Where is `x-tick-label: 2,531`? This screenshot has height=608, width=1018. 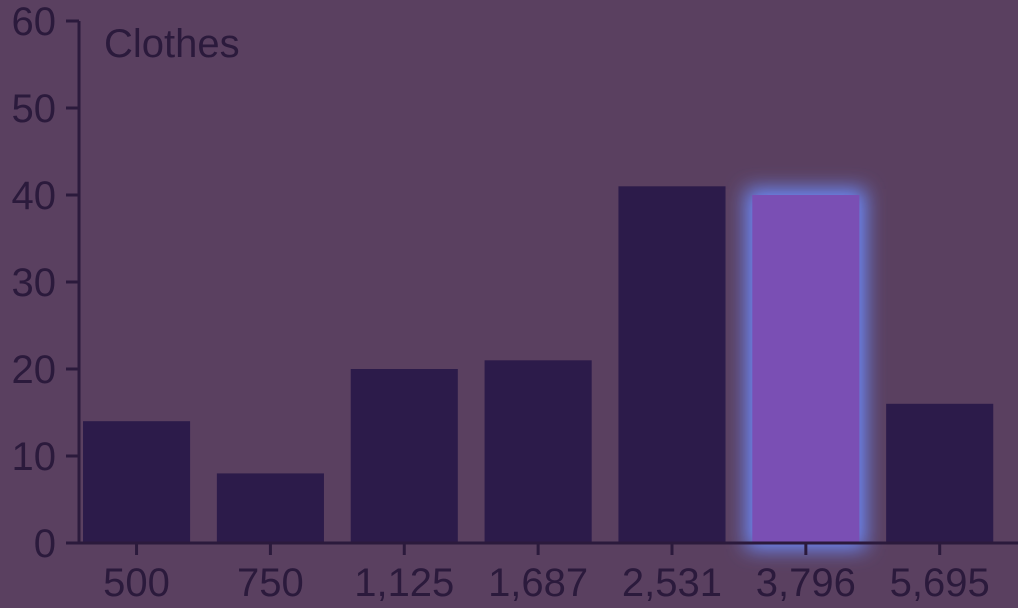 x-tick-label: 2,531 is located at coordinates (672, 583).